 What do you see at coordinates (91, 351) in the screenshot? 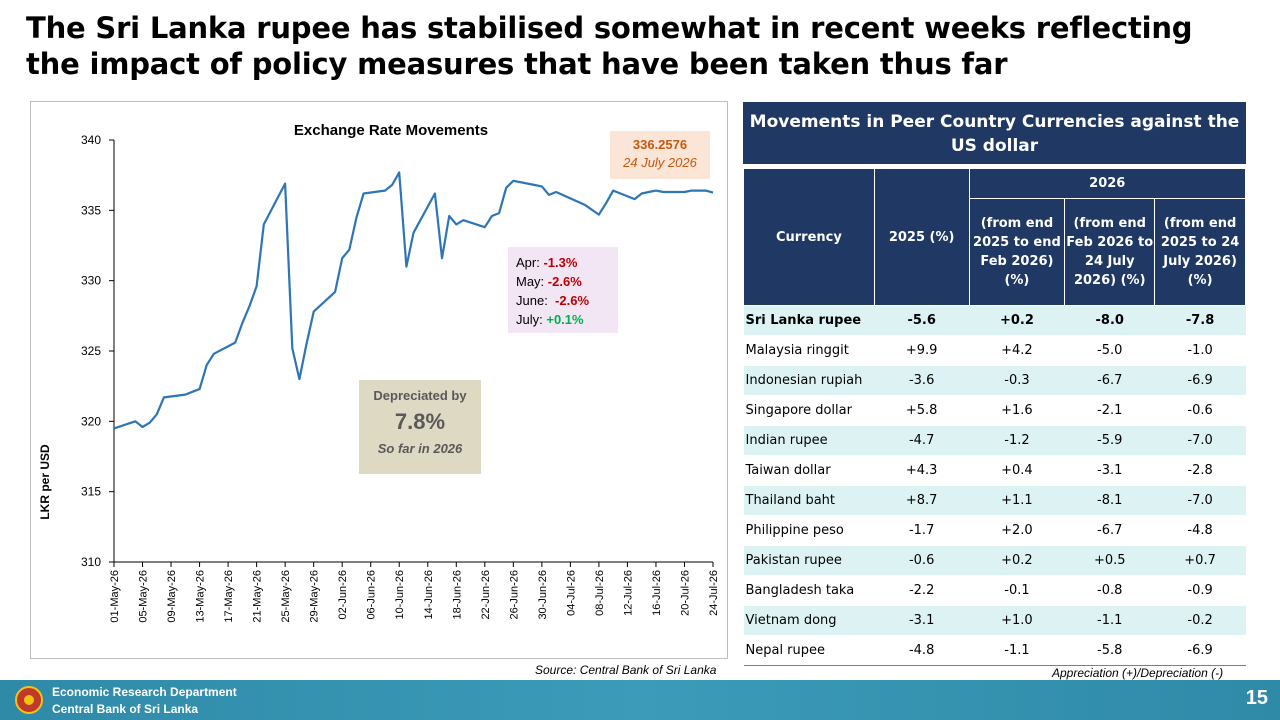
I see `y-tick-label: 325` at bounding box center [91, 351].